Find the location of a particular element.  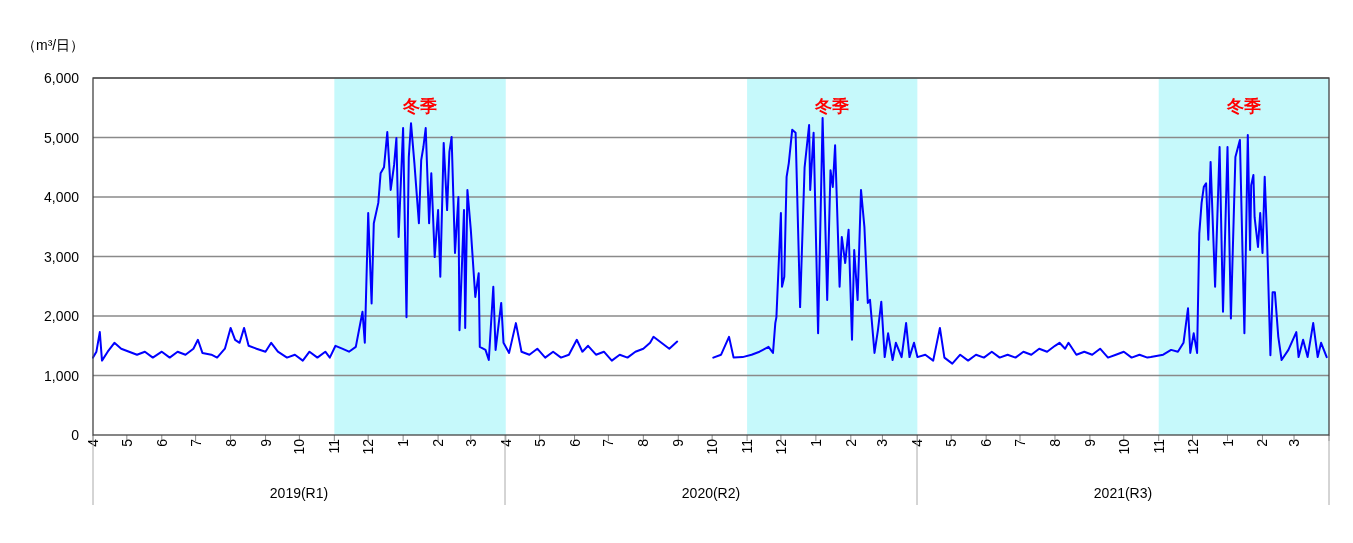

text: 2021(R3) is located at coordinates (1123, 493).